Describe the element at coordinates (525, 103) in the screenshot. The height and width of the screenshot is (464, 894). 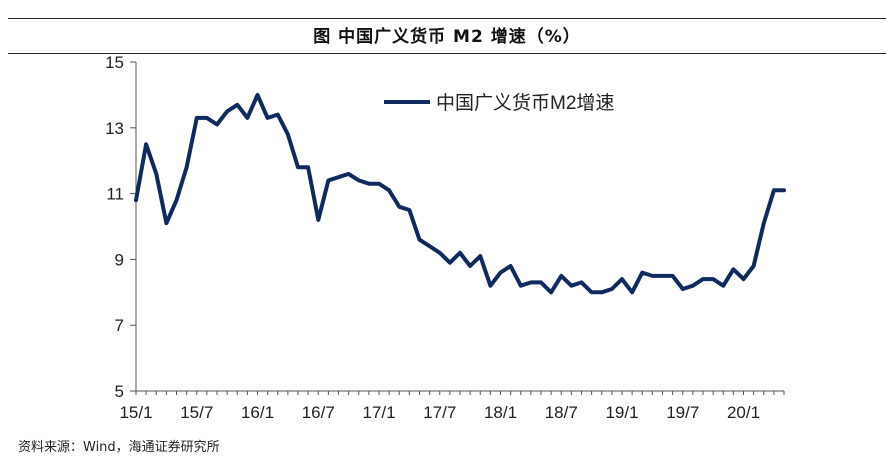
I see `legend-label: 中国广义货币M2增速` at that location.